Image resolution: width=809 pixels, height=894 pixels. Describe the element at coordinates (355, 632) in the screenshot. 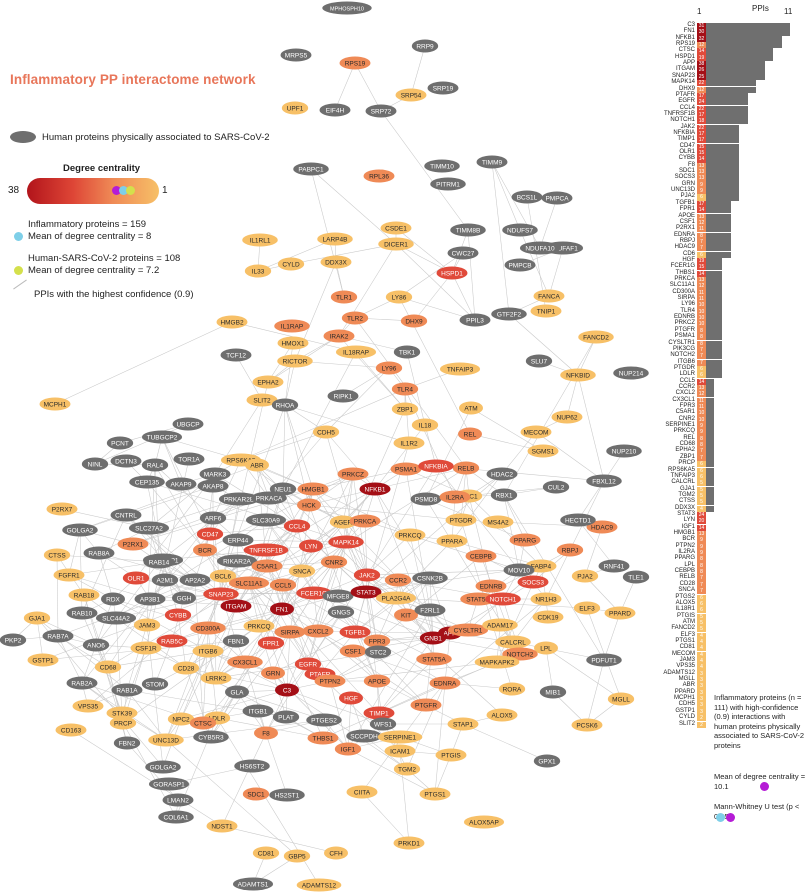

I see `protein-node-label: TGFB1` at that location.